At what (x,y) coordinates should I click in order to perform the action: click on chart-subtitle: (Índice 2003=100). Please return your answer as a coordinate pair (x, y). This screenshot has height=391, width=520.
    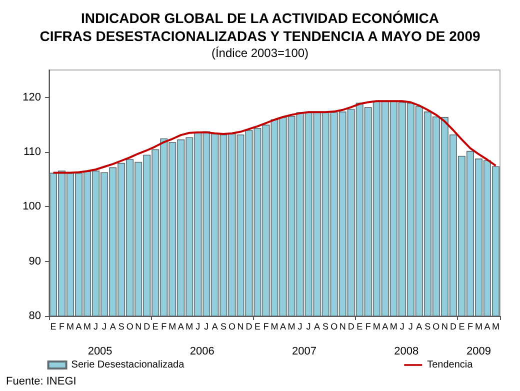
    Looking at the image, I should click on (260, 53).